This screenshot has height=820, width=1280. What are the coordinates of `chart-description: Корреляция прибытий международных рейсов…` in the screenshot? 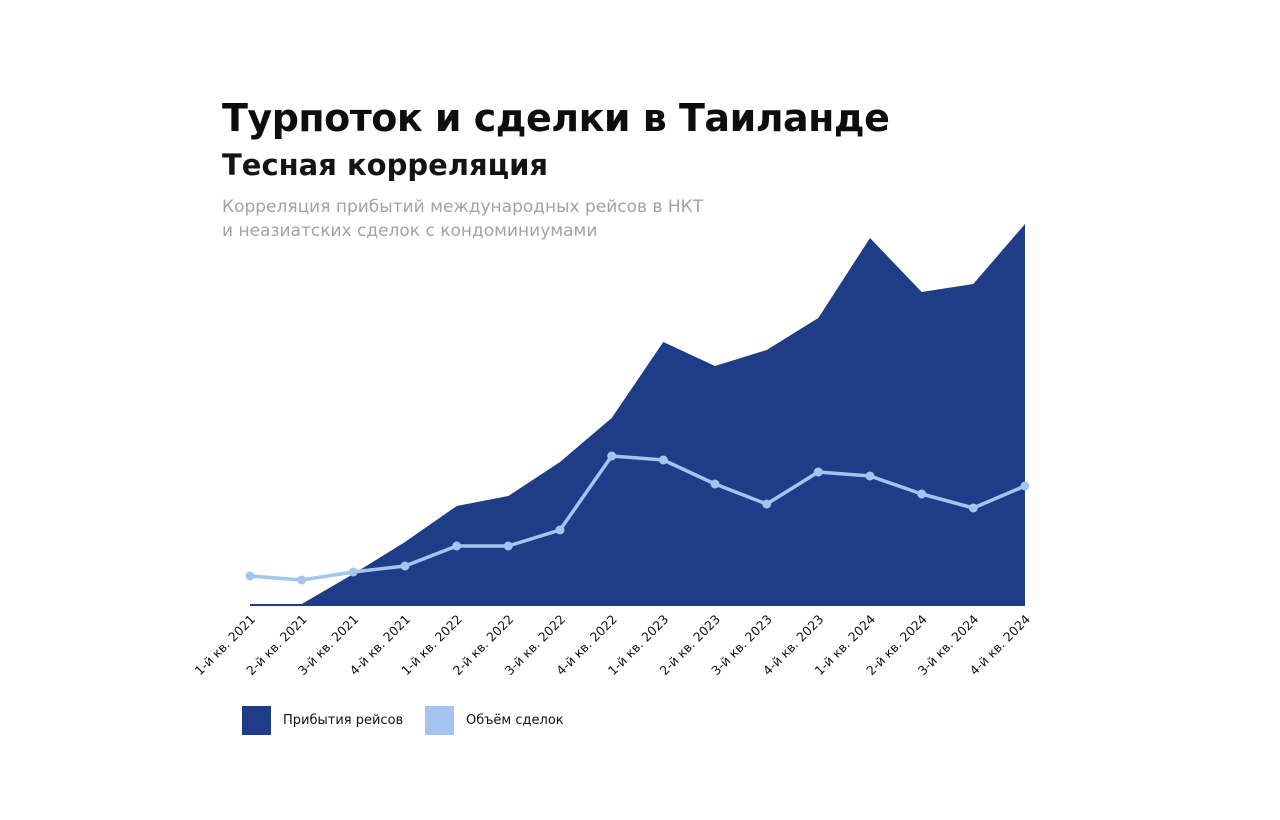 It's located at (462, 219).